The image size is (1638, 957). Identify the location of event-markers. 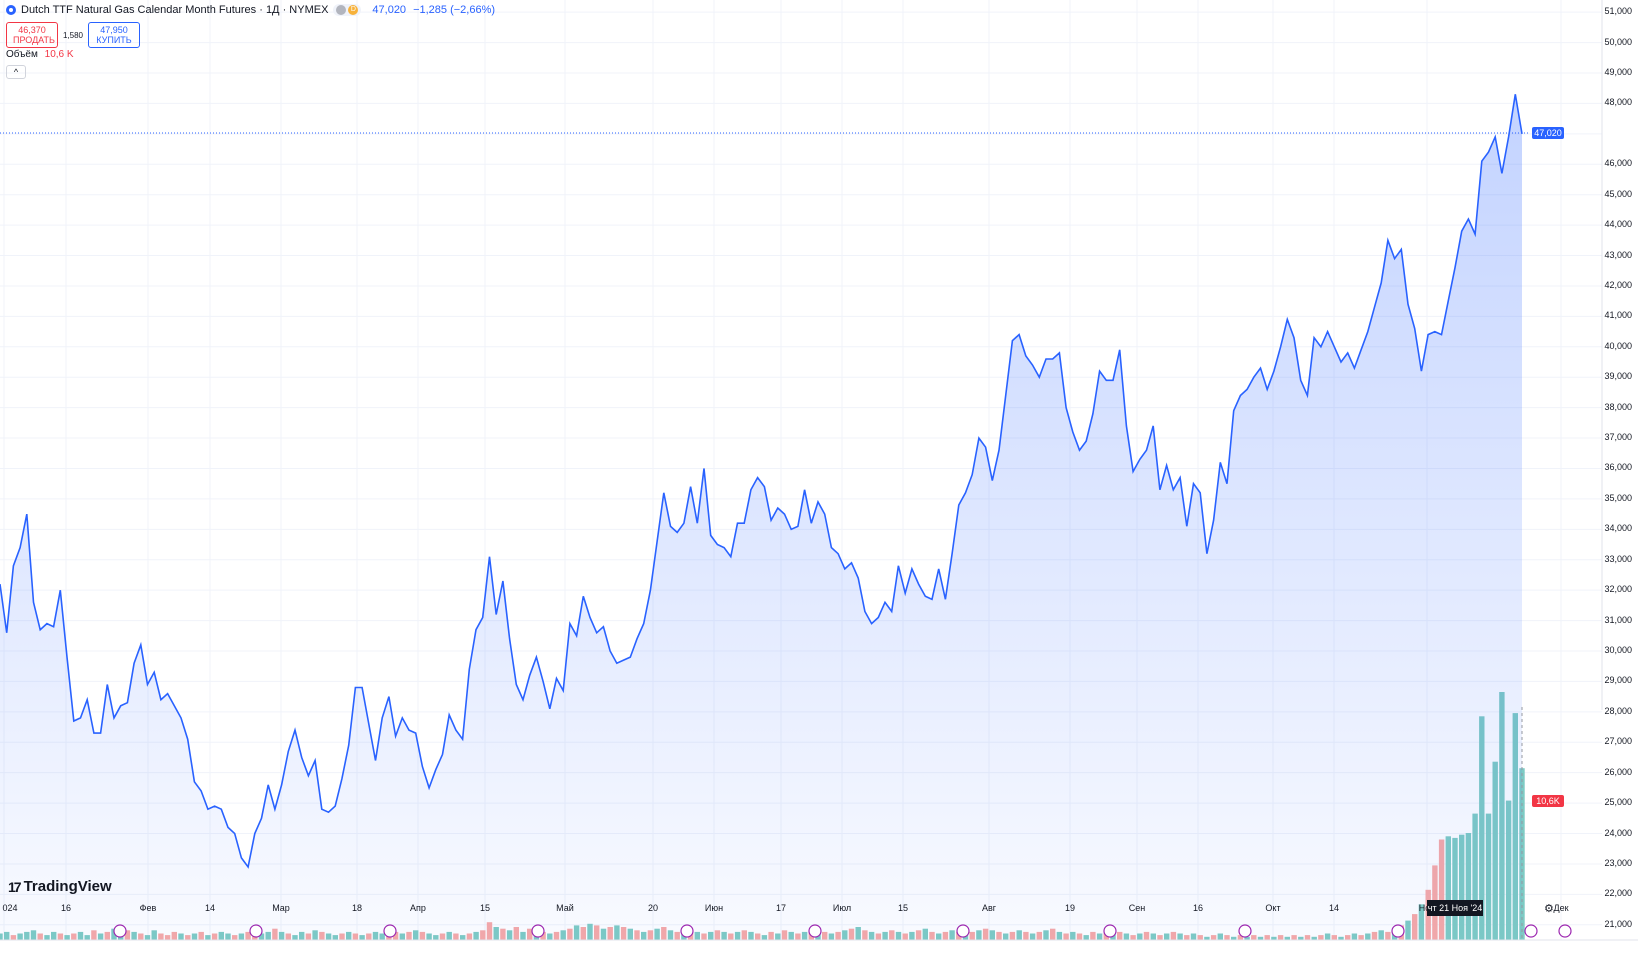
(842, 931).